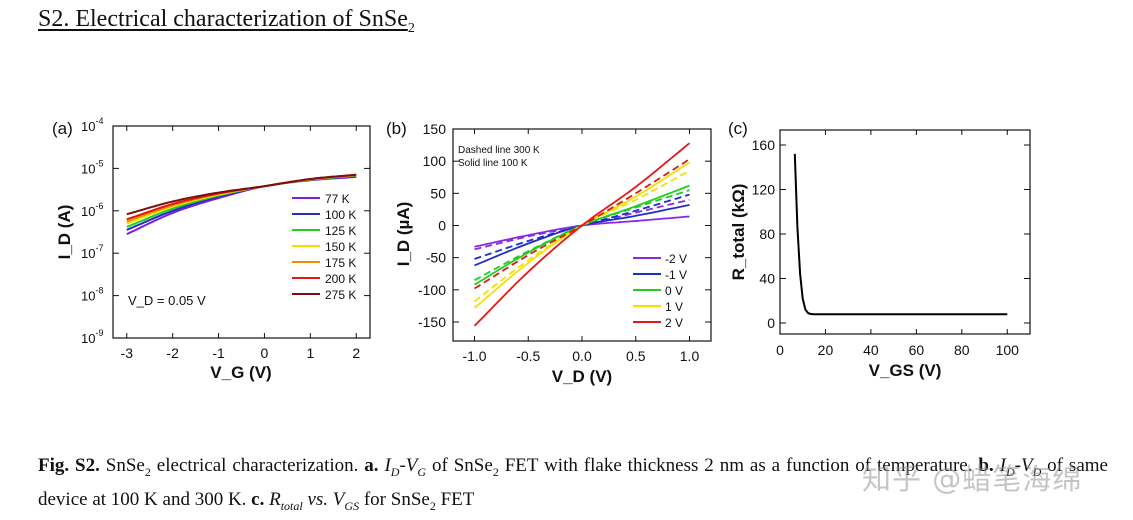  Describe the element at coordinates (352, 505) in the screenshot. I see `caption-sub: GS` at that location.